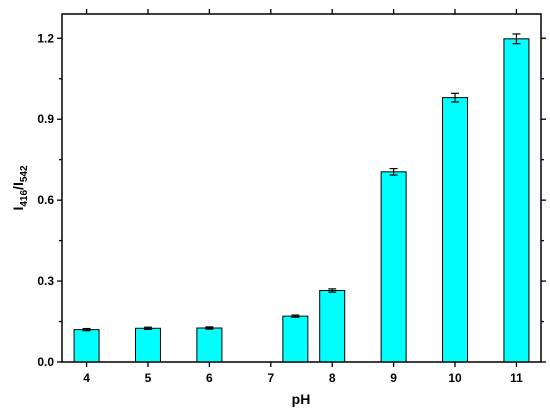 The height and width of the screenshot is (419, 550). What do you see at coordinates (332, 378) in the screenshot?
I see `x-tick-label: 8` at bounding box center [332, 378].